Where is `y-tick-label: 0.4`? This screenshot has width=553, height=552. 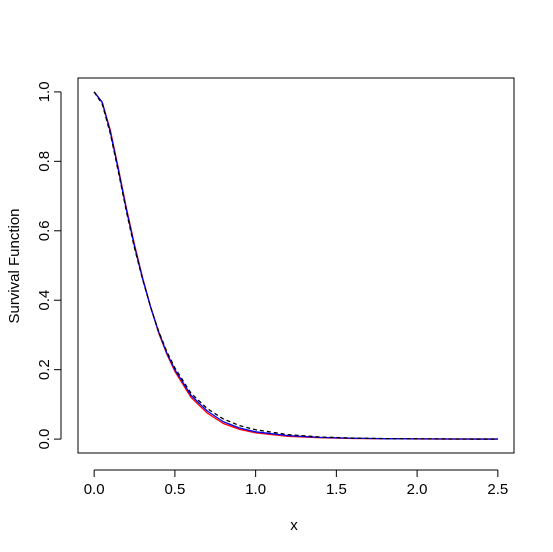 y-tick-label: 0.4 is located at coordinates (44, 300).